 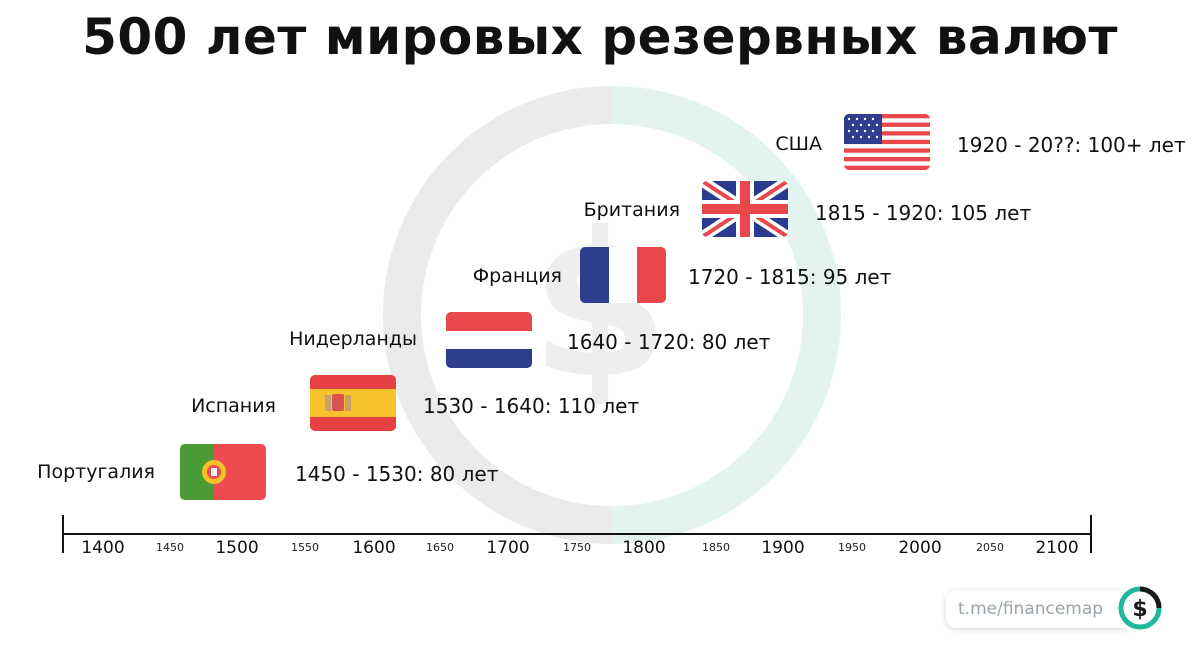 What do you see at coordinates (990, 547) in the screenshot?
I see `tick-2050: 2050` at bounding box center [990, 547].